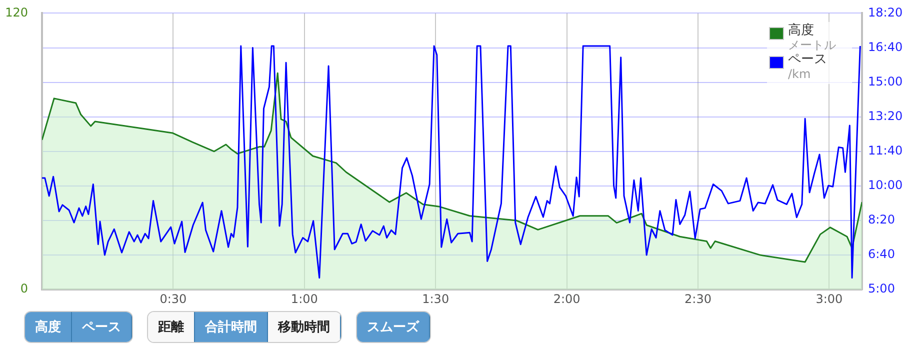 The width and height of the screenshot is (910, 358). I want to click on annotation: /km, so click(800, 74).